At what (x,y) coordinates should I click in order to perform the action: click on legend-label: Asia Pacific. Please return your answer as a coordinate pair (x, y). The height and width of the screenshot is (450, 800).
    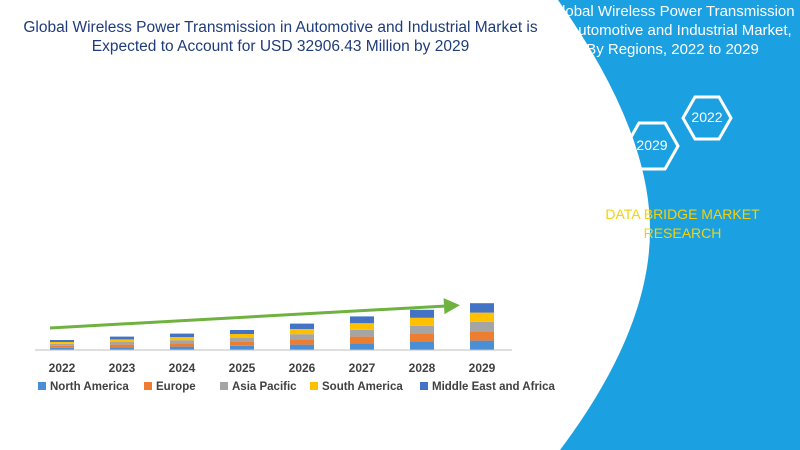
    Looking at the image, I should click on (264, 387).